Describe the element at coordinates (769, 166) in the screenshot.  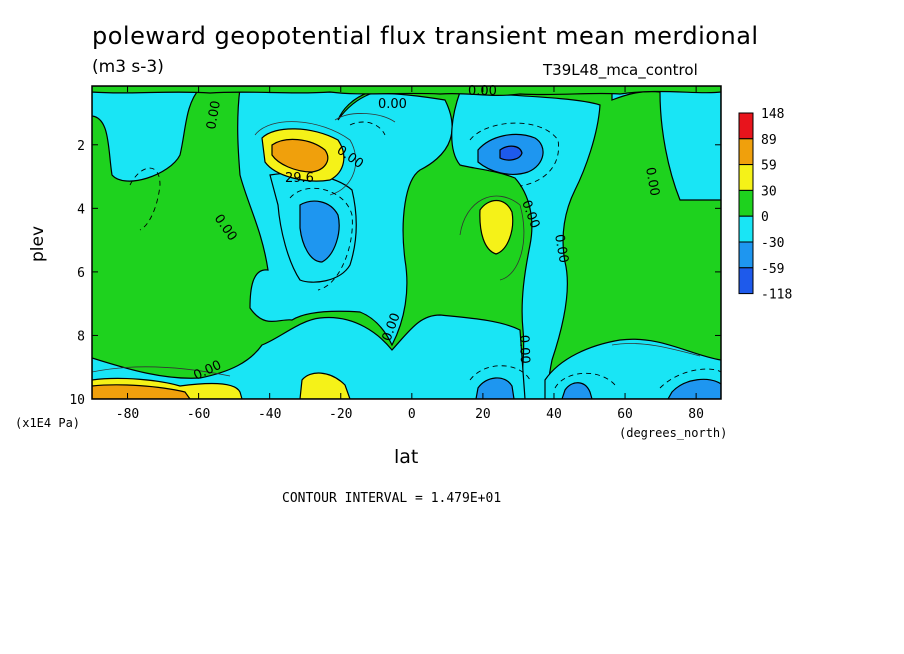
I see `colorbar-label: 59` at that location.